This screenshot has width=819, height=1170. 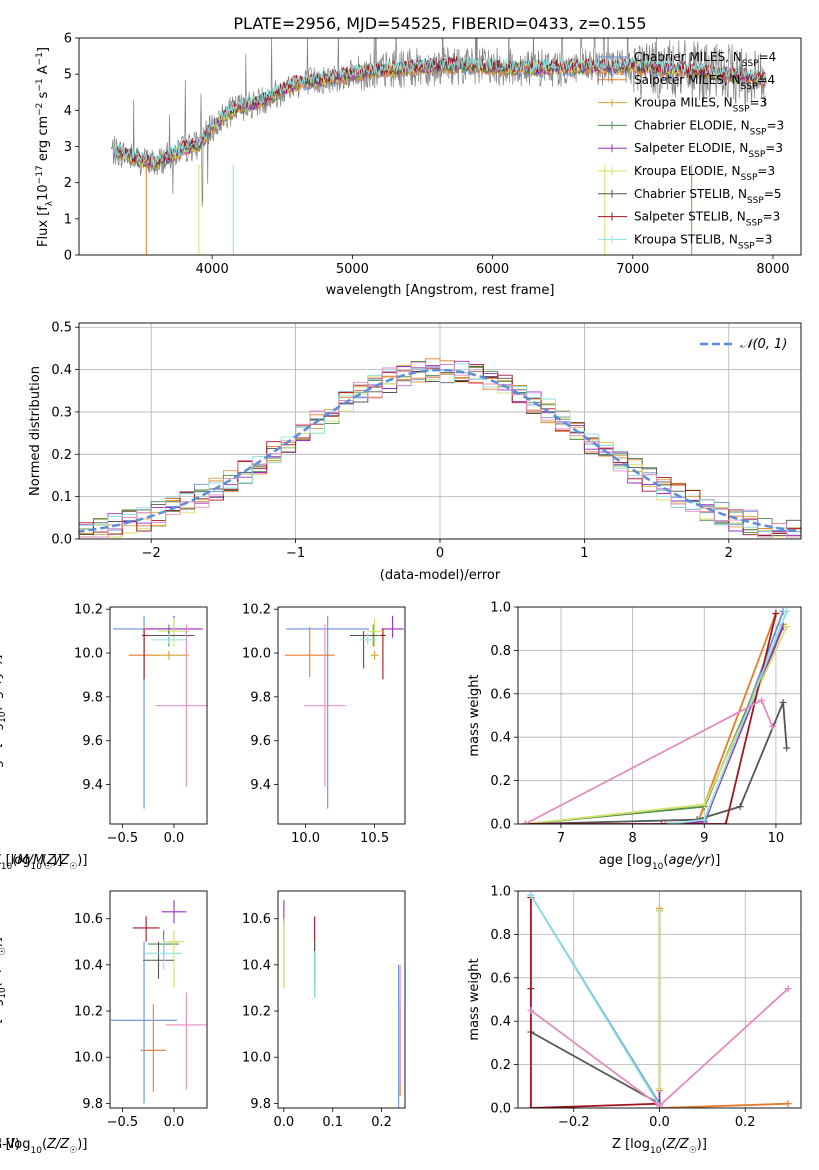 I want to click on y-tick-label: 9.4, so click(x=92, y=785).